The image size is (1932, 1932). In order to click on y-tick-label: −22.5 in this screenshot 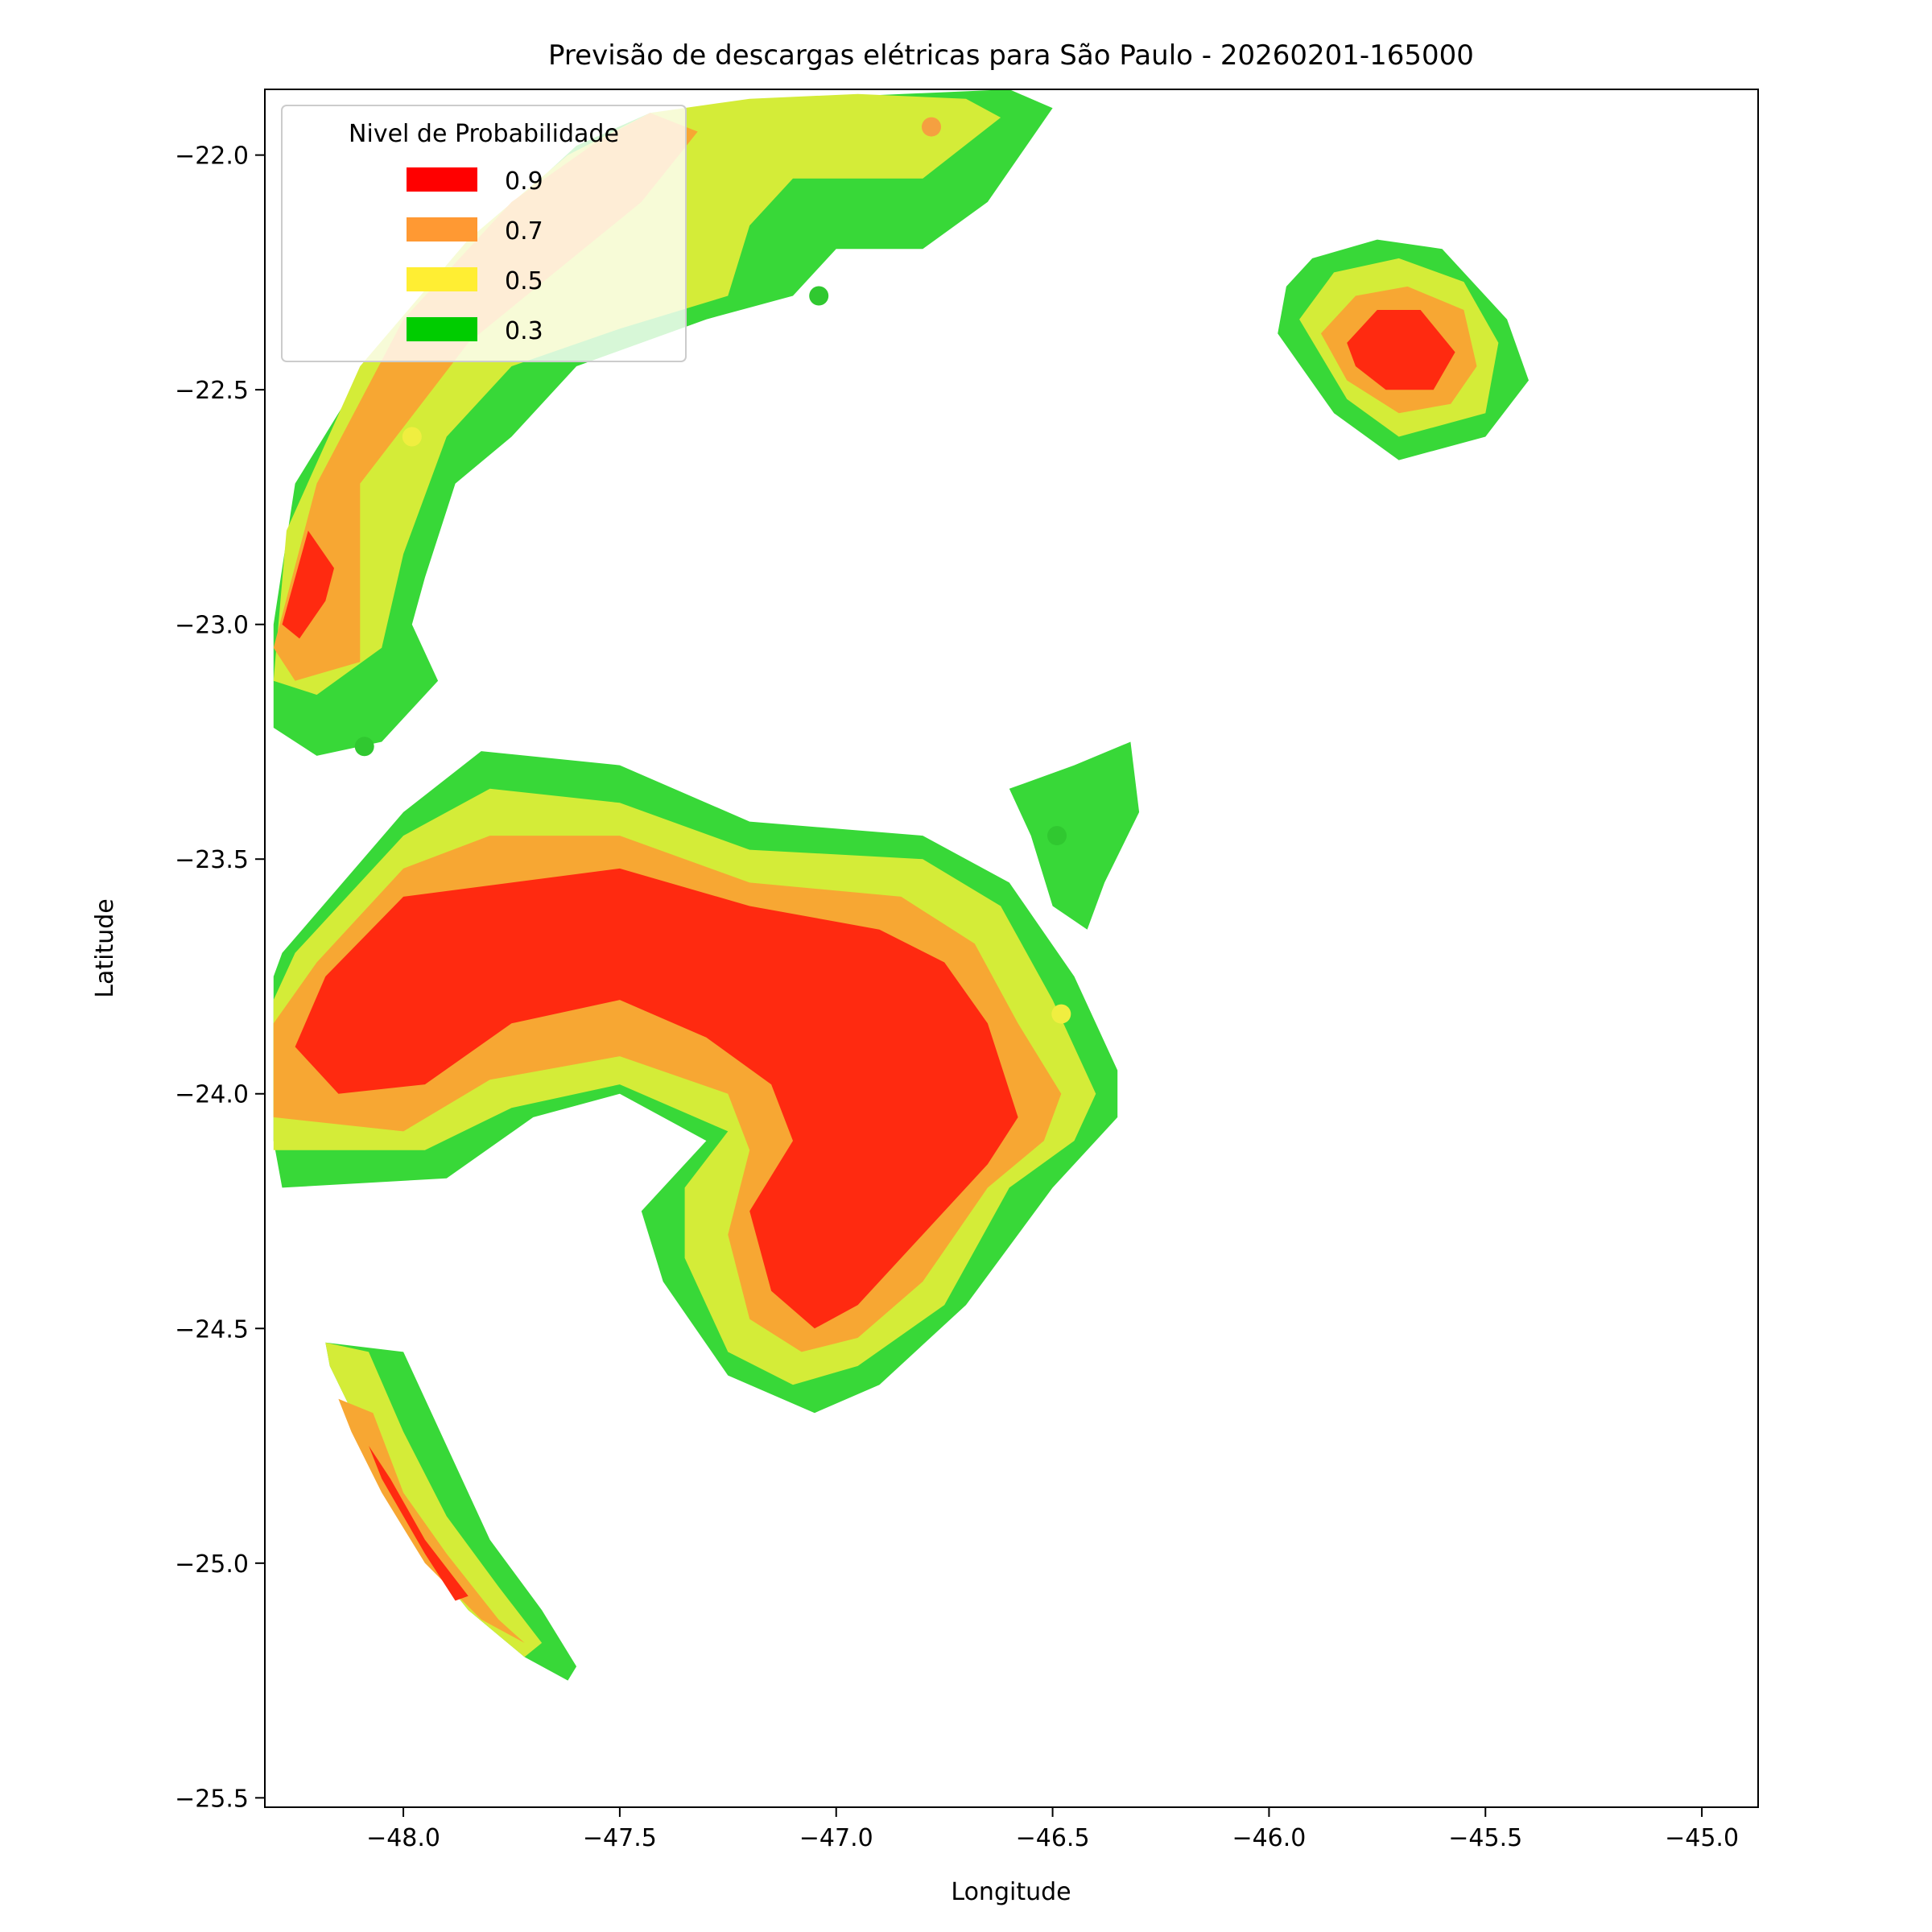, I will do `click(212, 391)`.